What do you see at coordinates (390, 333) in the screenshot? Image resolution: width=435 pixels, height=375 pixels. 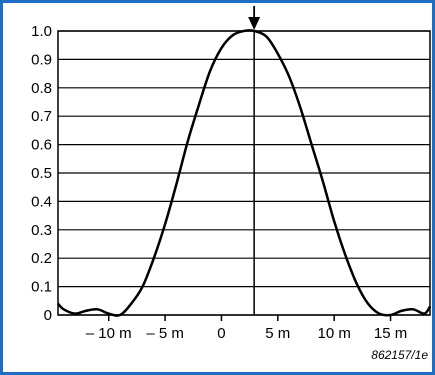 I see `x-tick-label: 15 m` at bounding box center [390, 333].